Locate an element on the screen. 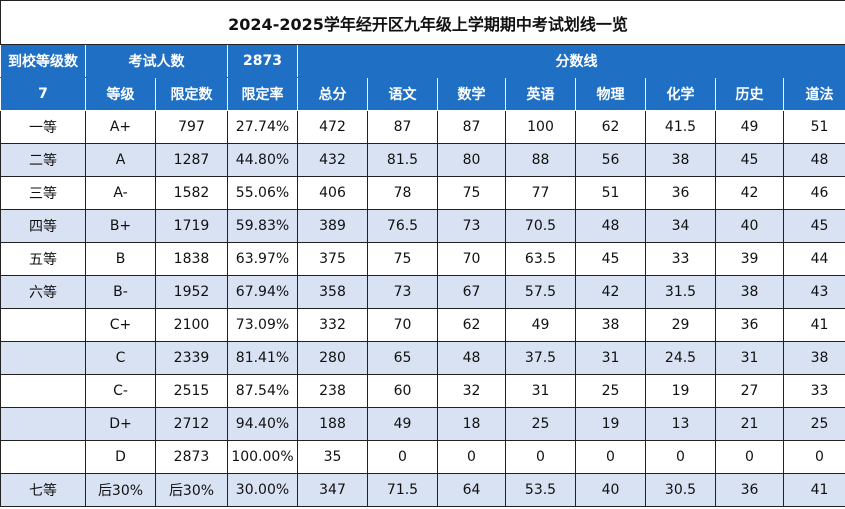 This screenshot has height=509, width=845. column-header: 数学 is located at coordinates (471, 94).